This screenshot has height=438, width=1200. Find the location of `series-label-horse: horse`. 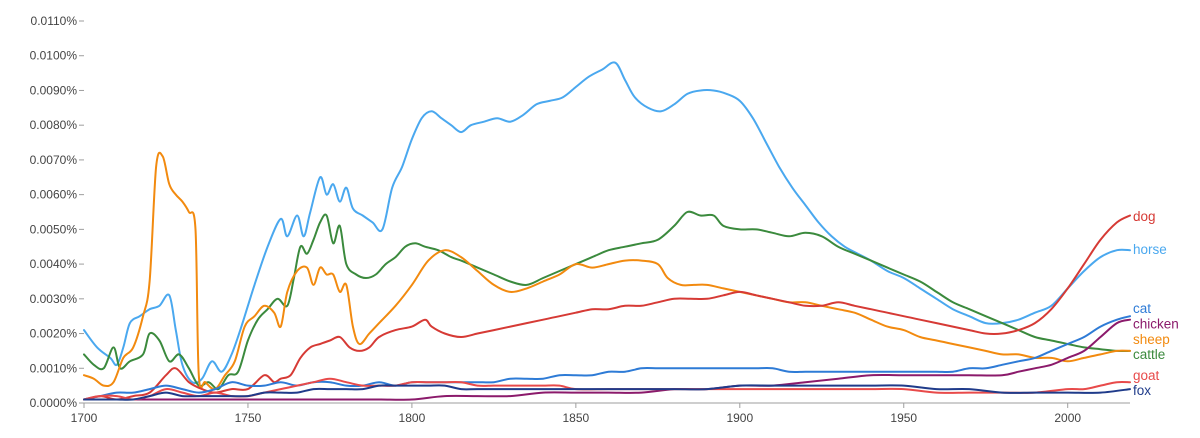

series-label-horse: horse is located at coordinates (1150, 249).